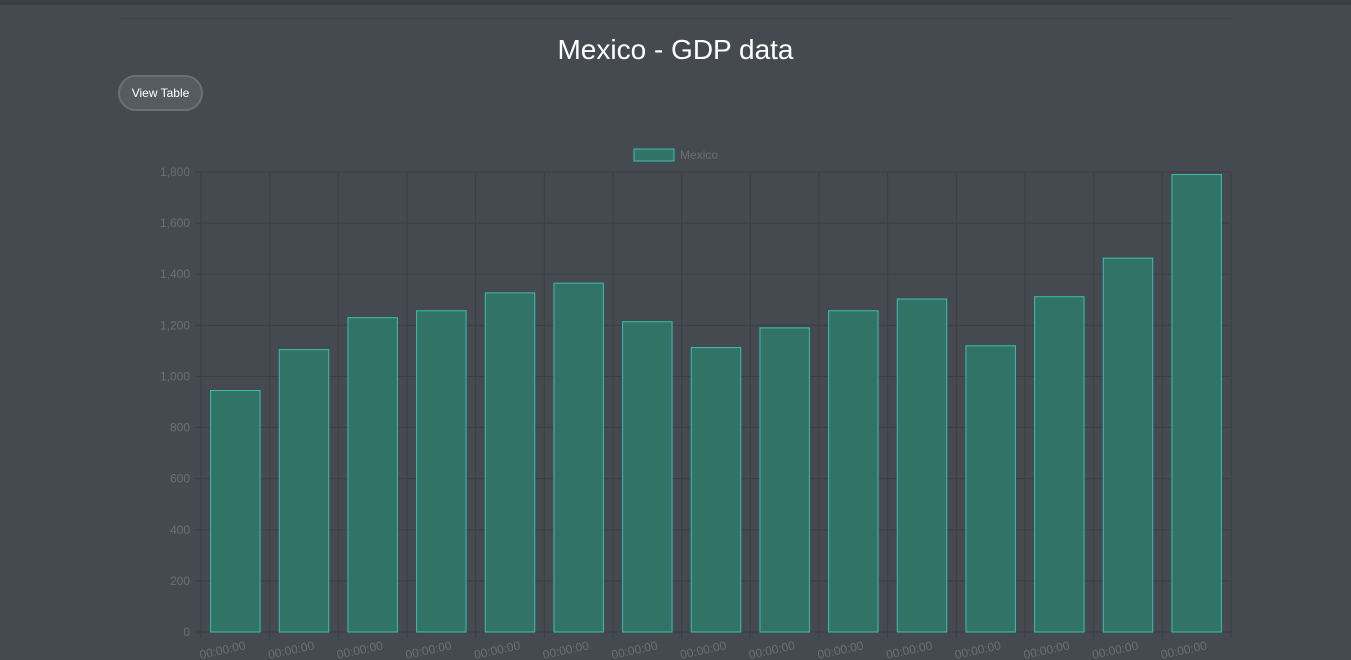  I want to click on y-tick-label: 1,200, so click(175, 325).